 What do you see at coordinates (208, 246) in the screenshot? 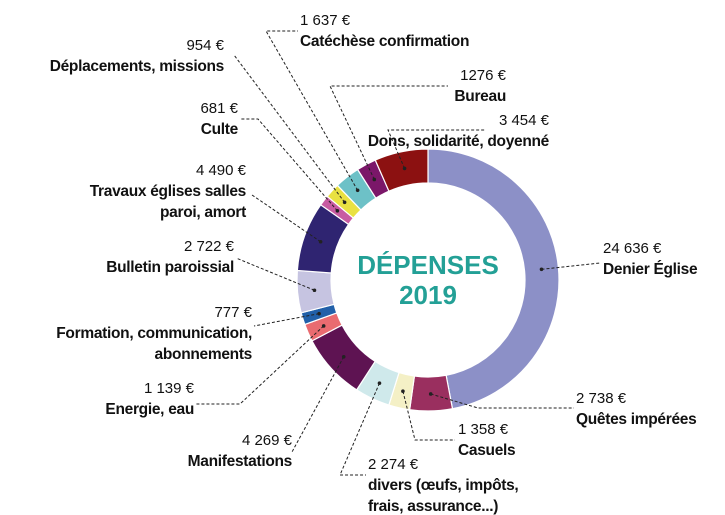
I see `value-label: 2 722 €` at bounding box center [208, 246].